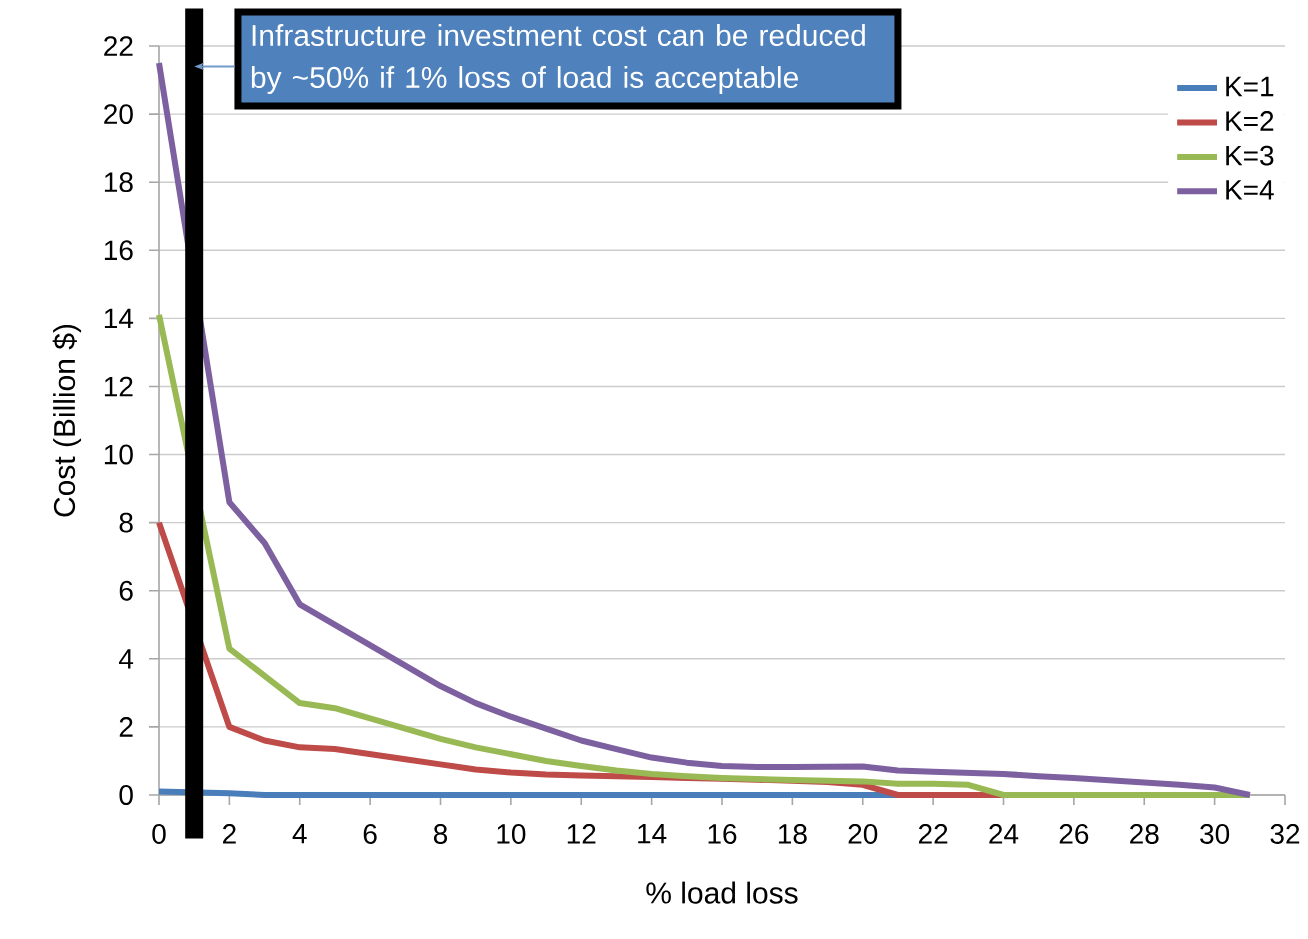  I want to click on legend-label: K=1, so click(1250, 86).